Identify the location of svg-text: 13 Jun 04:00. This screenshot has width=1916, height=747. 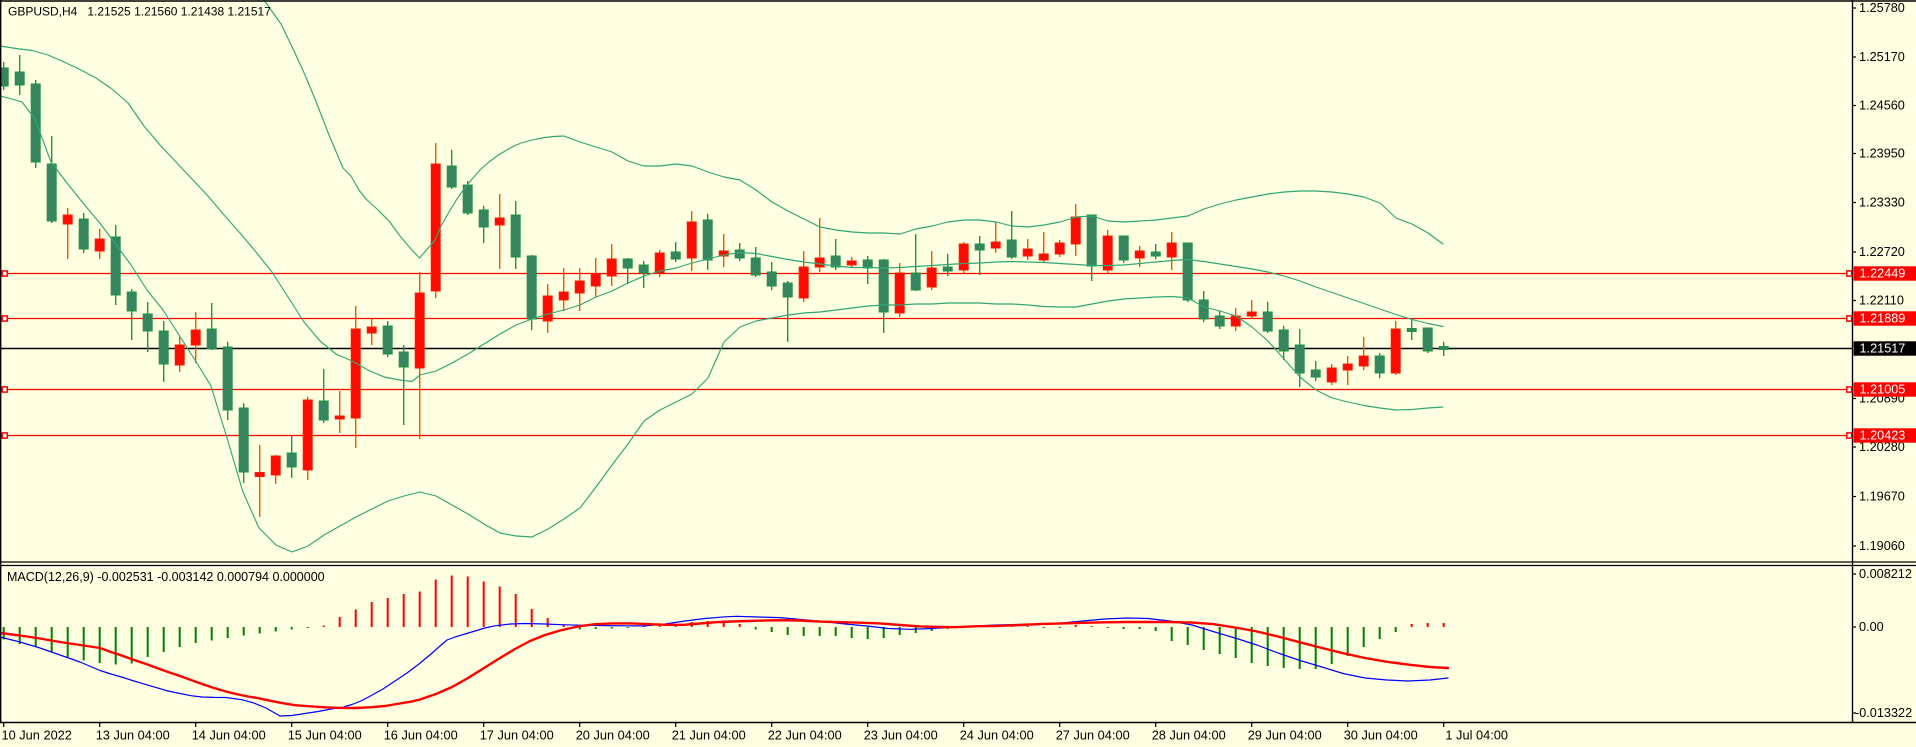
(133, 735).